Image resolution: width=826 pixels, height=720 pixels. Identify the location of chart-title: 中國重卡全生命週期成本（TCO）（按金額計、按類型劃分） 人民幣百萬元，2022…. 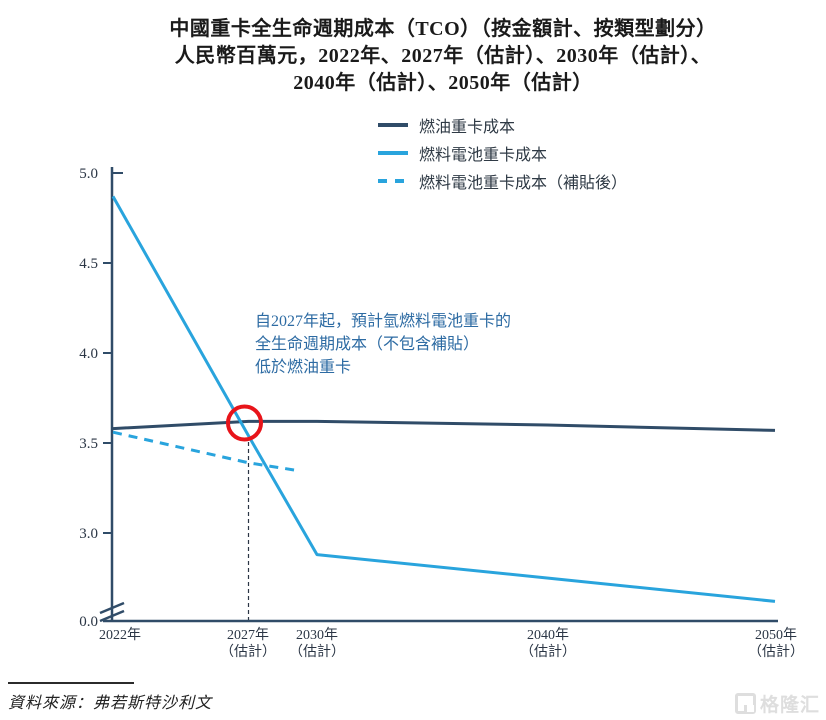
(443, 56).